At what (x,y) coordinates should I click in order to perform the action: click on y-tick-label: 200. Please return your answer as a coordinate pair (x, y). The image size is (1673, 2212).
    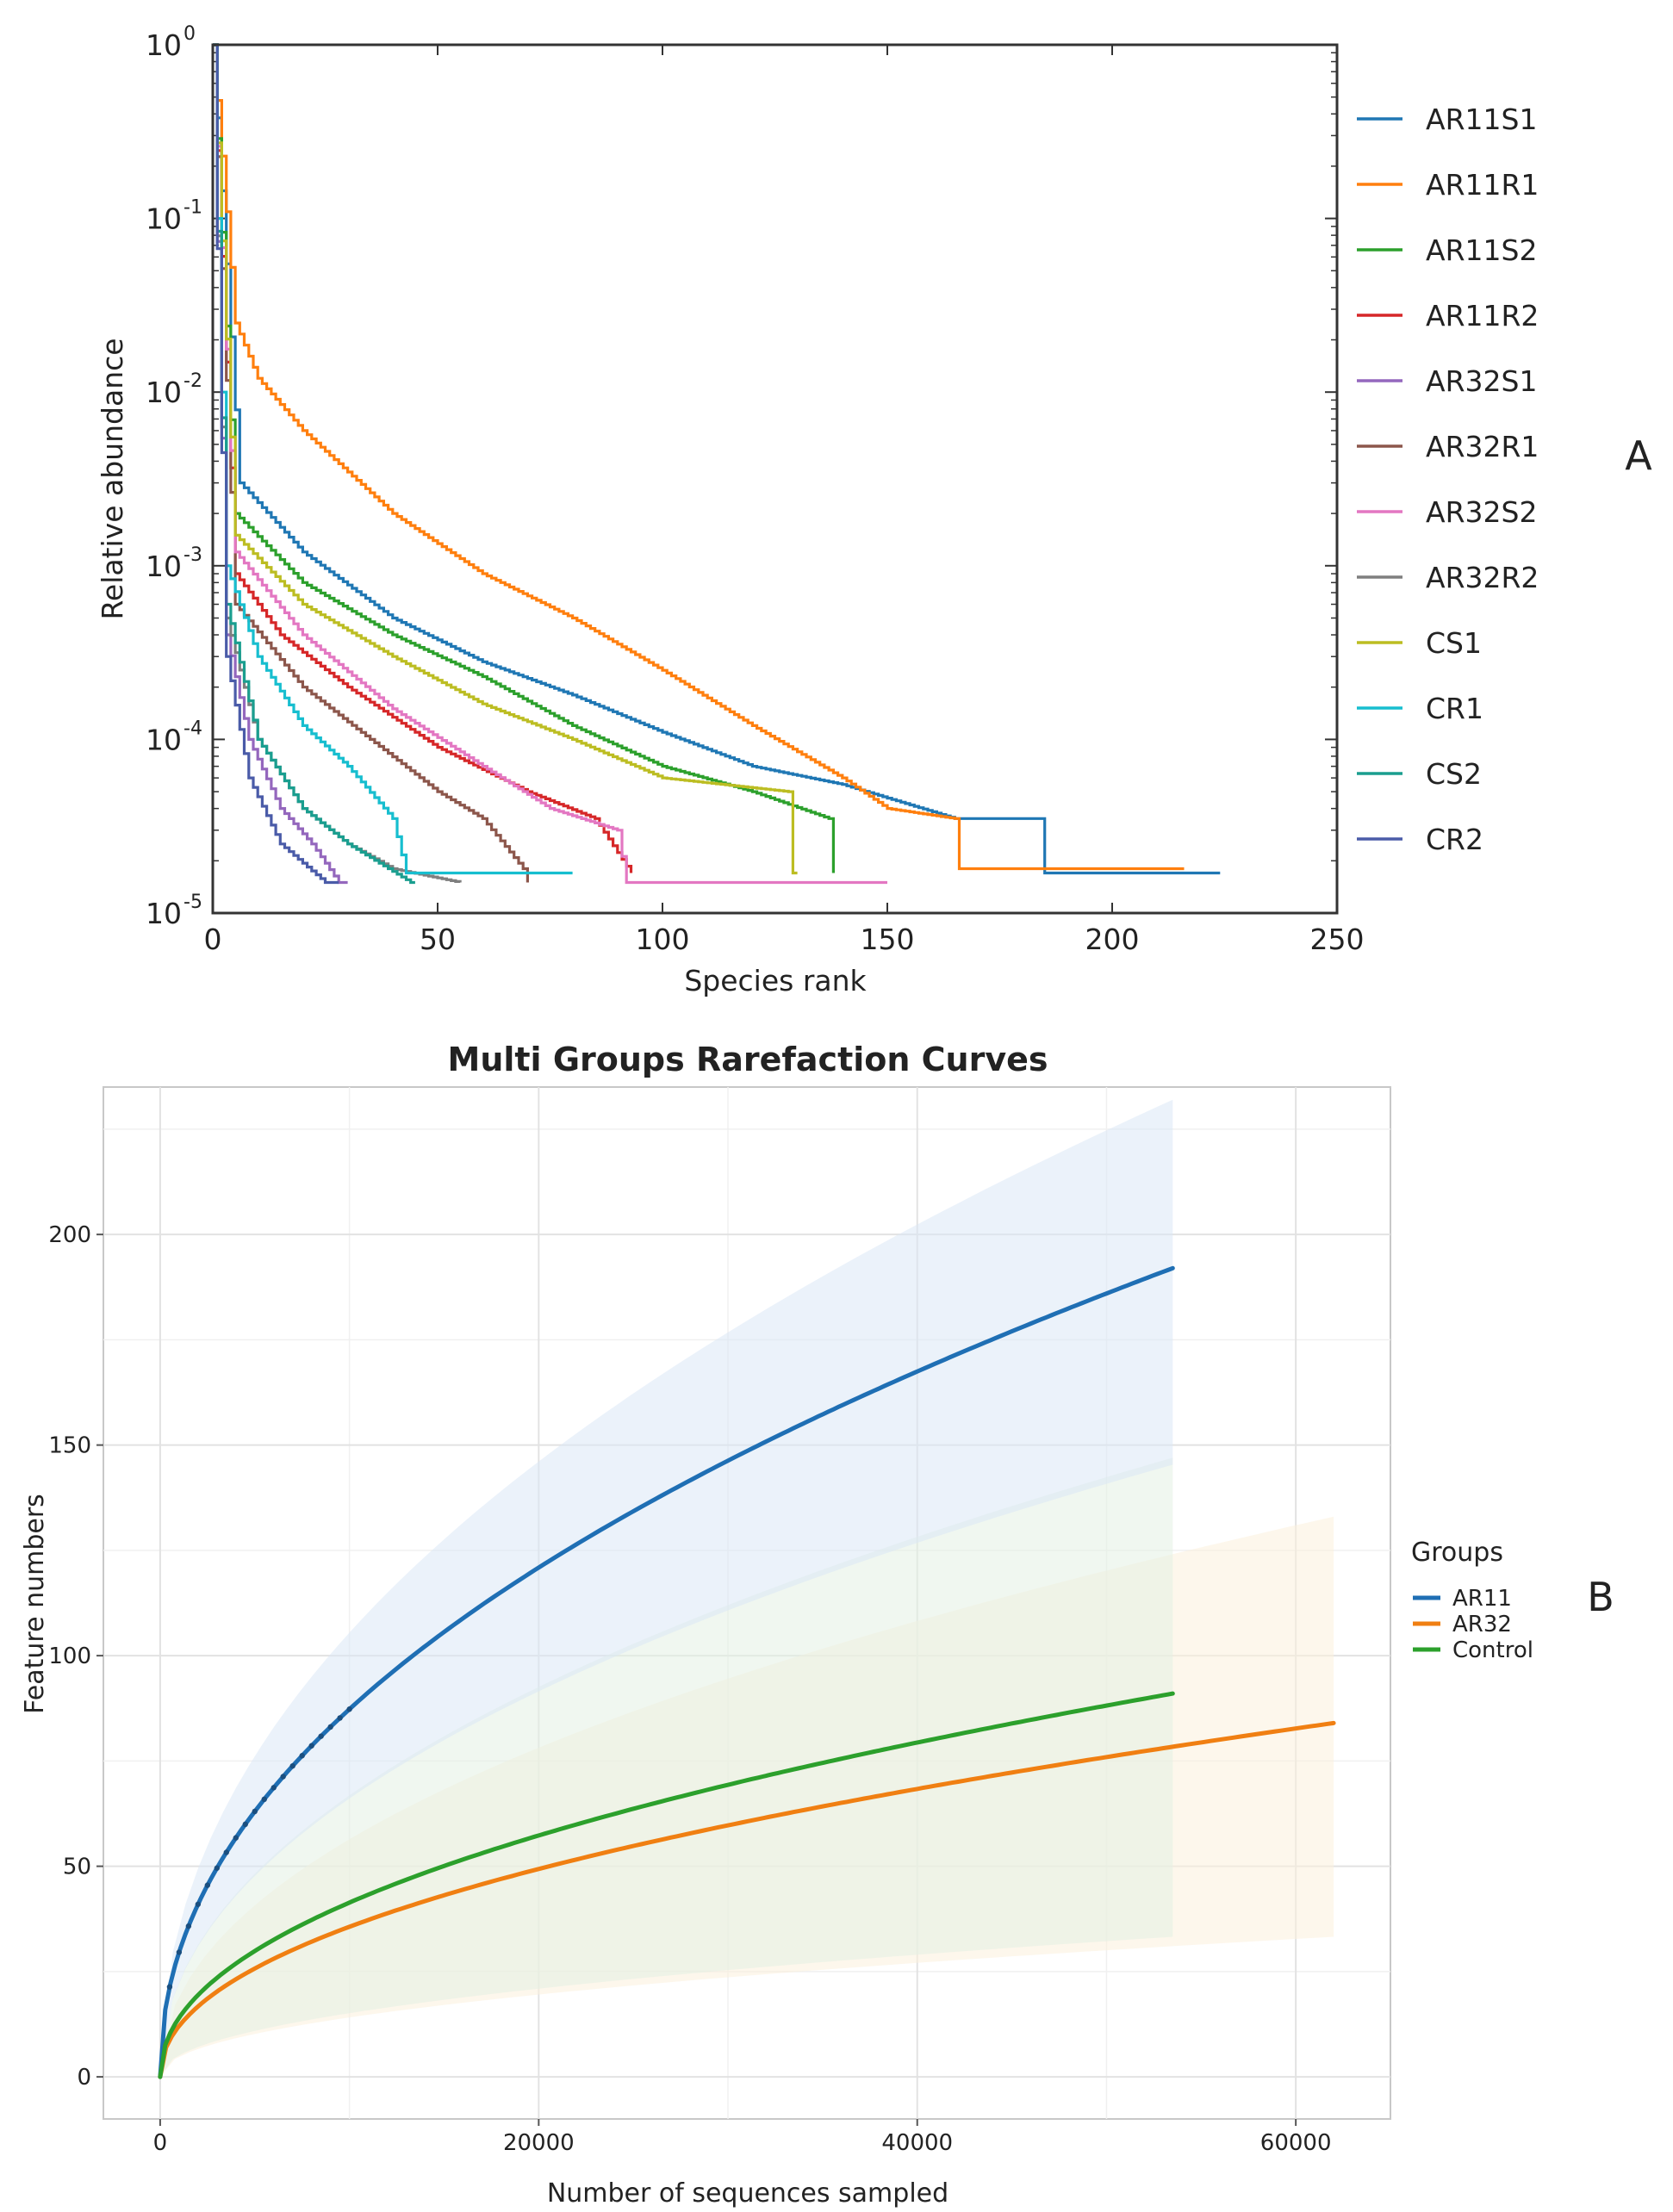
    Looking at the image, I should click on (69, 1235).